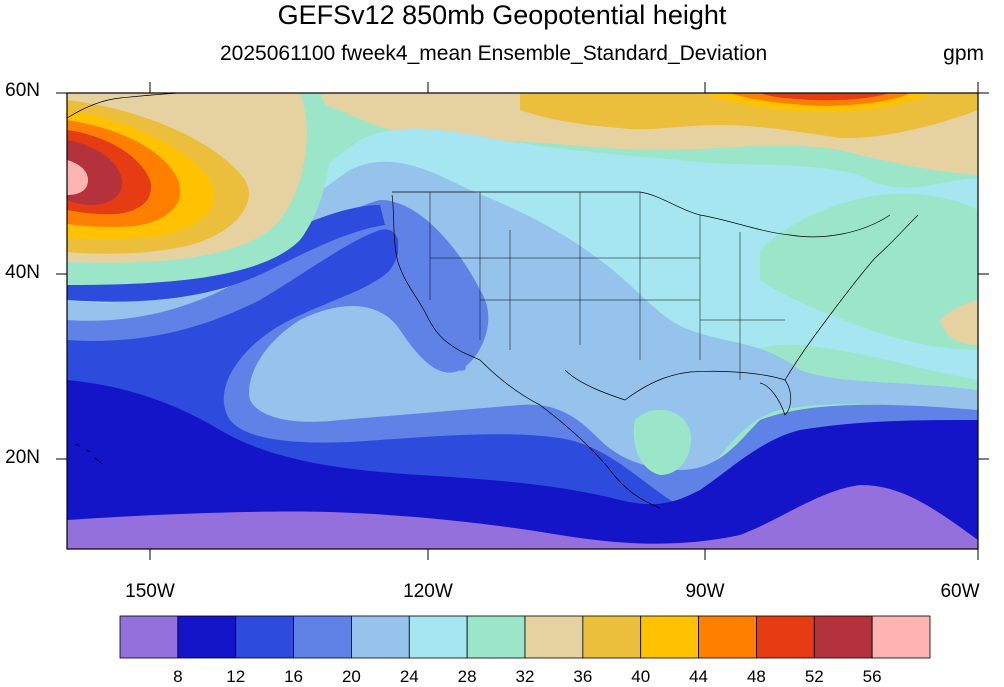 The image size is (1004, 687). What do you see at coordinates (294, 676) in the screenshot?
I see `colorbar-tick-label: 16` at bounding box center [294, 676].